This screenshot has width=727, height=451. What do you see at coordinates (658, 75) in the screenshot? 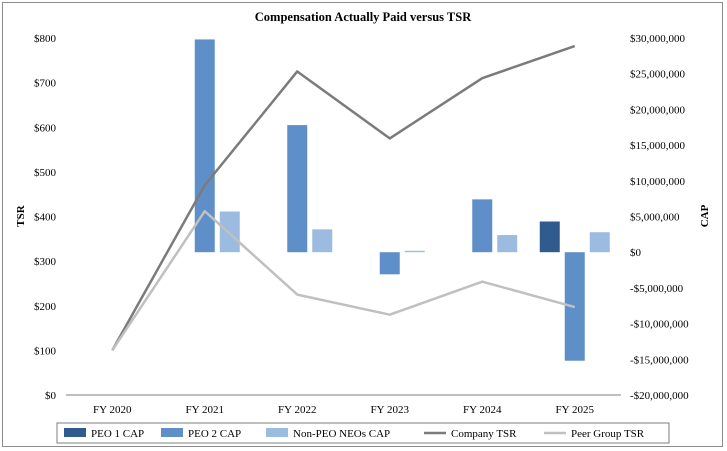
I see `y2-tick-label: $25,000,000` at bounding box center [658, 75].